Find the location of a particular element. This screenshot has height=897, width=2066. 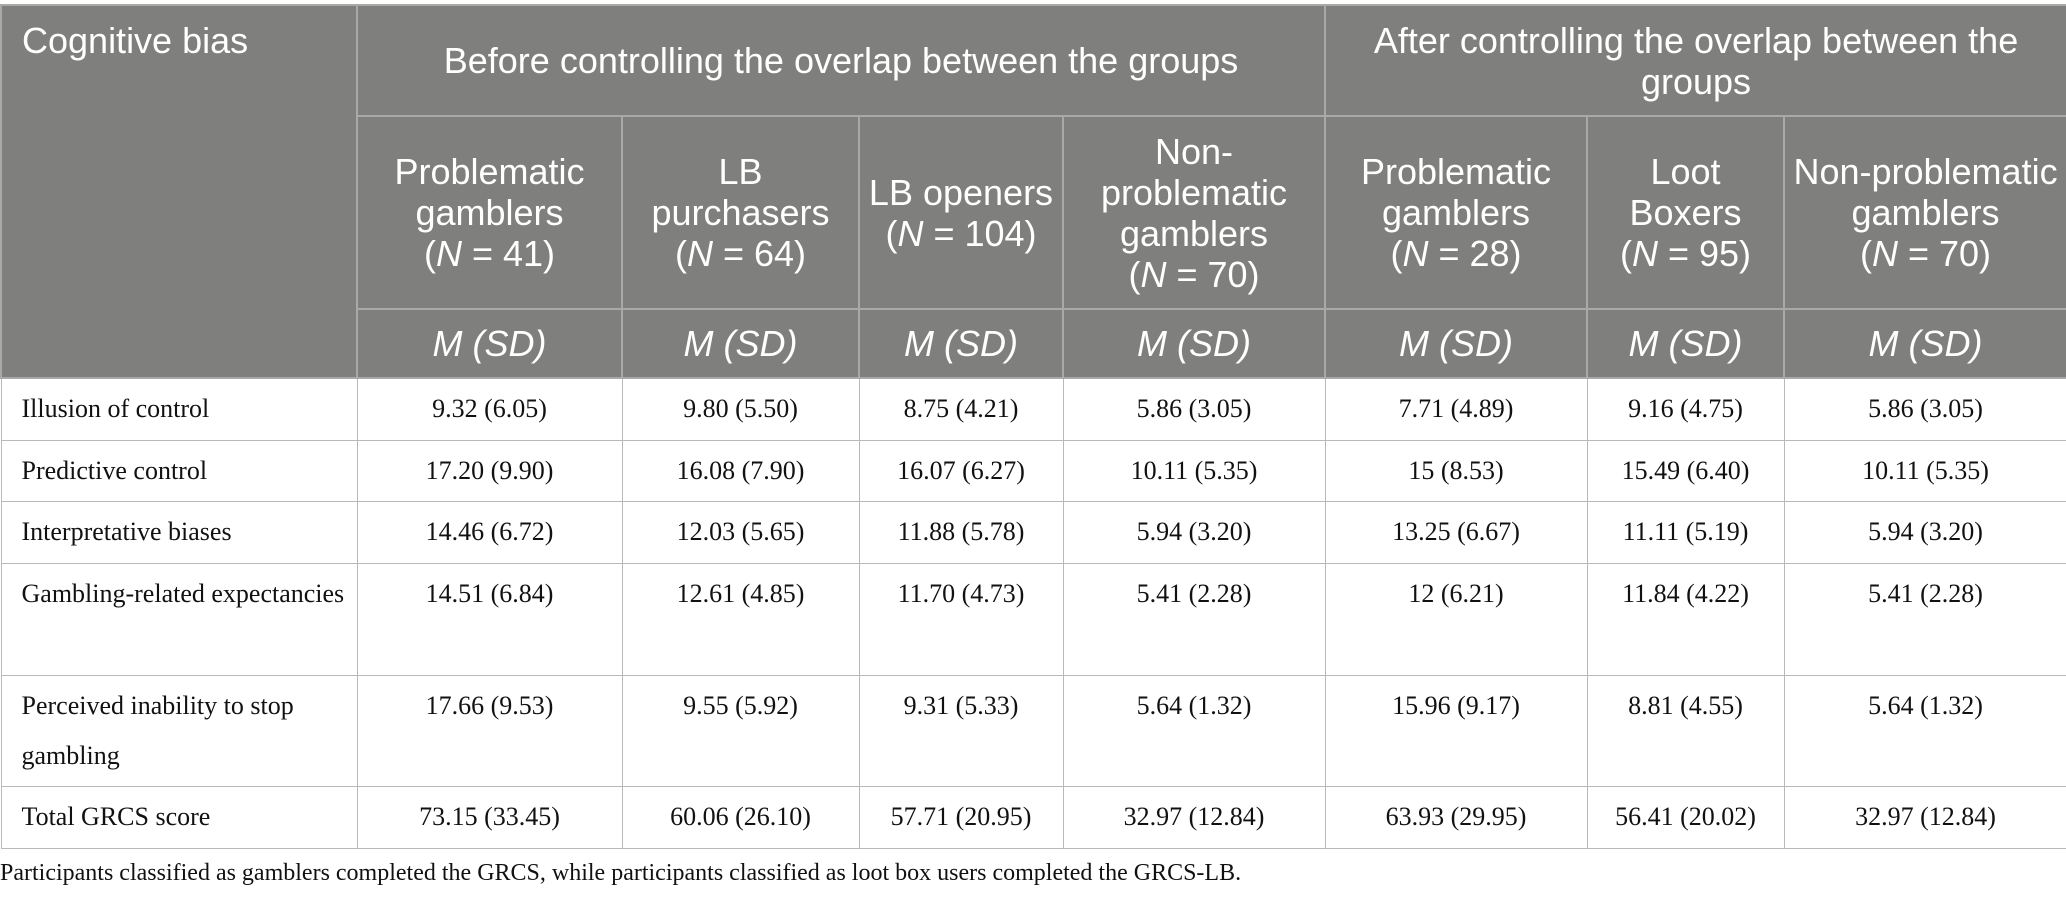

row-label: Predictive control is located at coordinates (179, 470).